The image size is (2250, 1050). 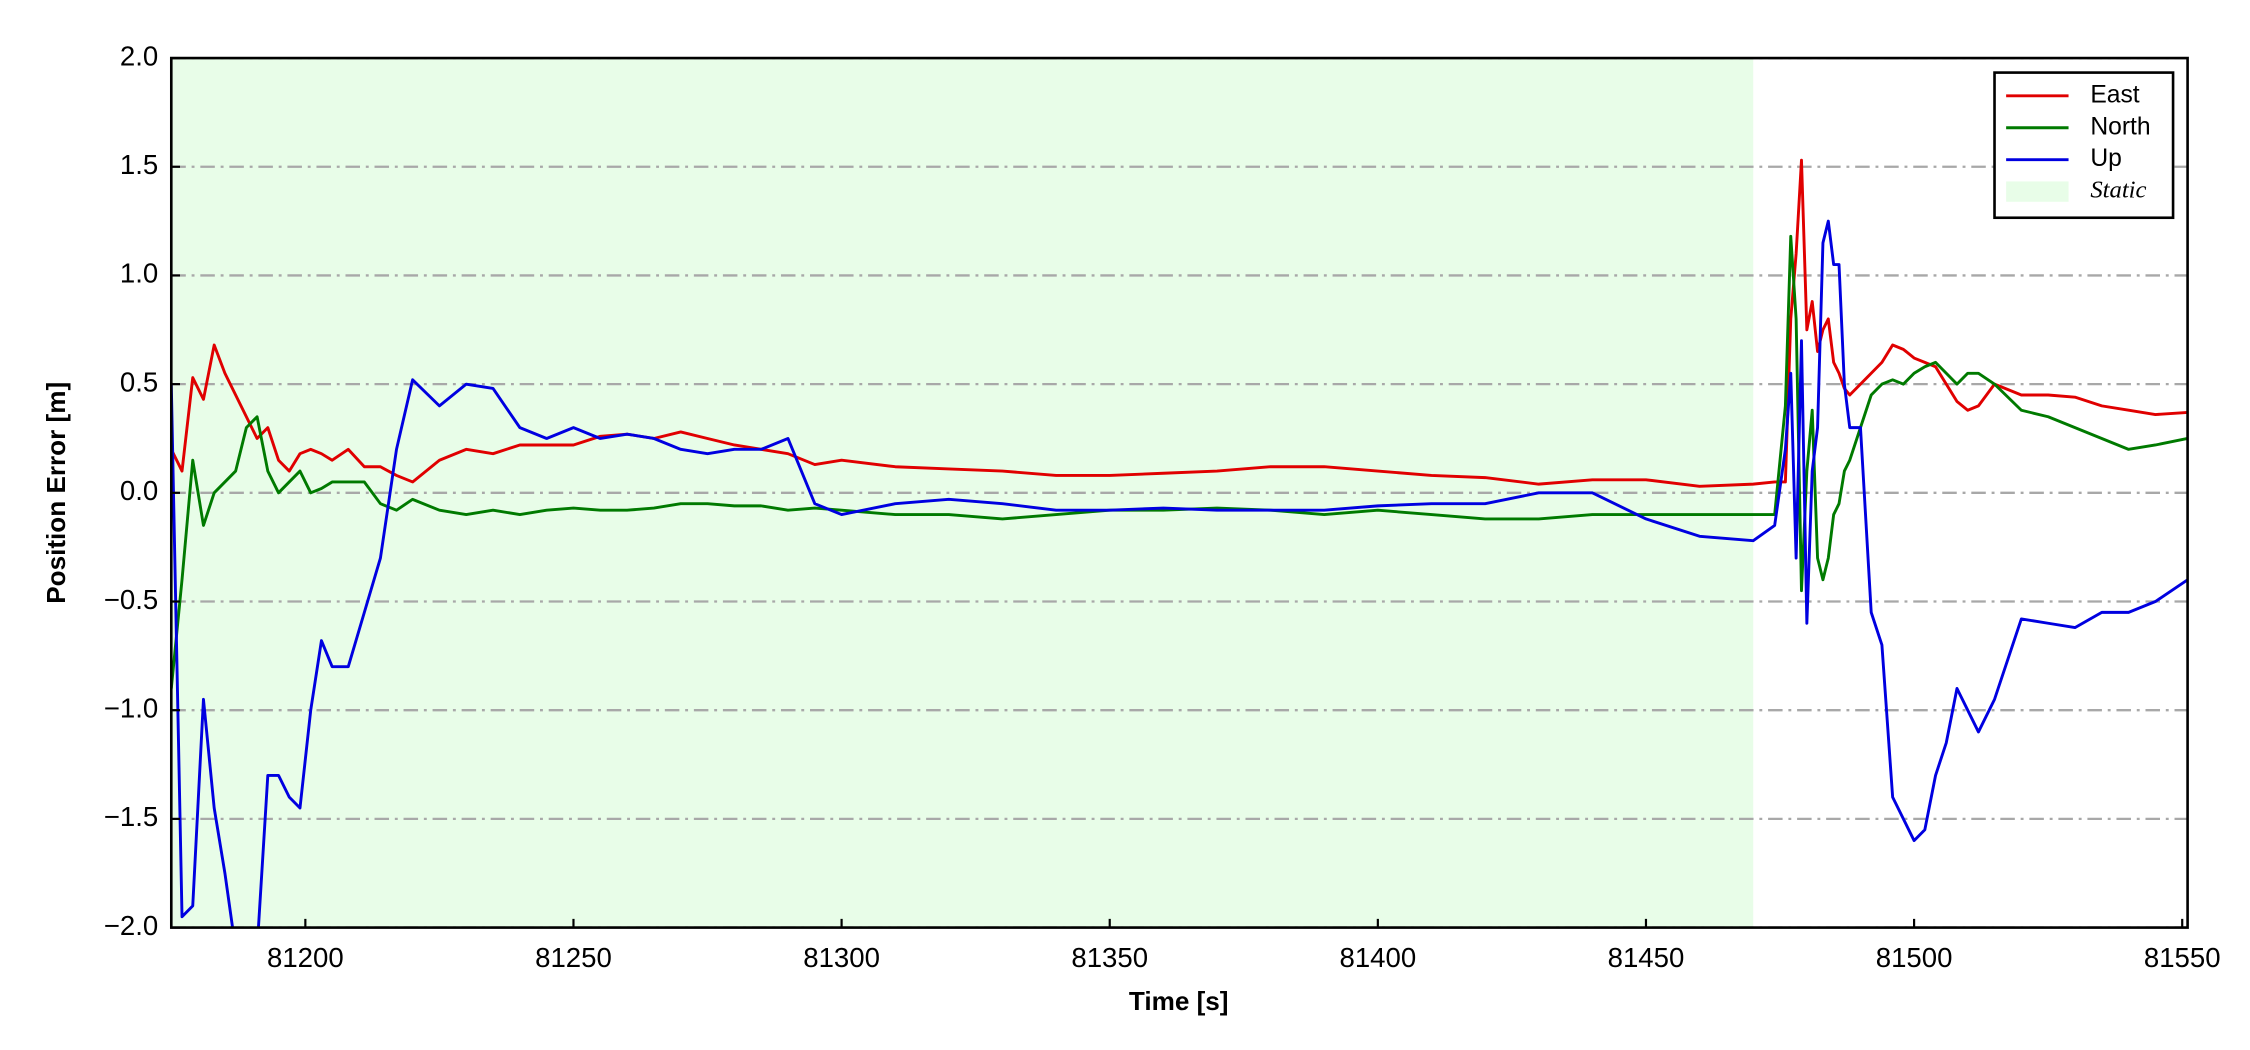 I want to click on legend-swatch, so click(x=2037, y=191).